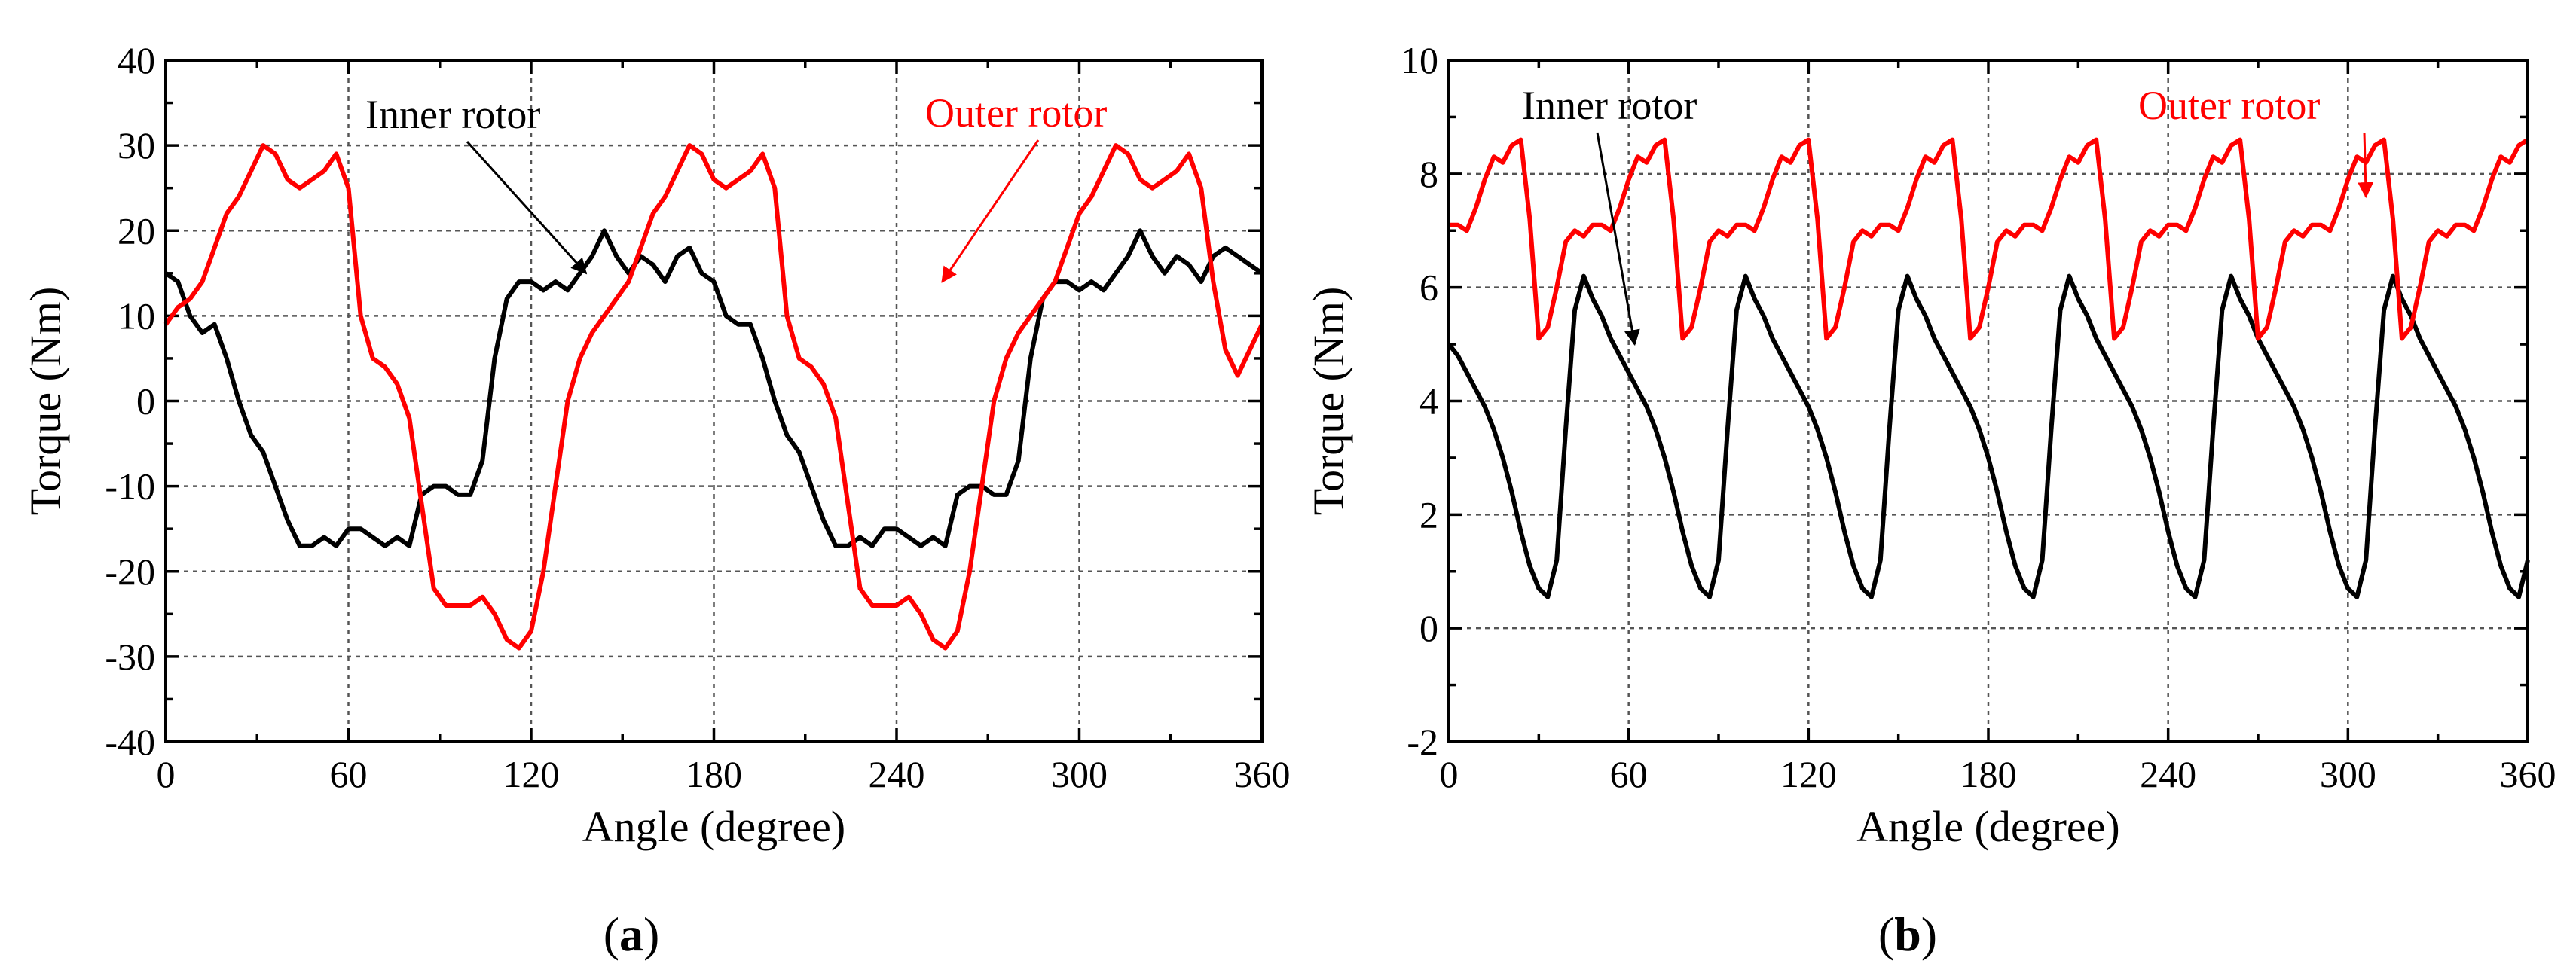 Image resolution: width=2576 pixels, height=973 pixels. Describe the element at coordinates (1907, 934) in the screenshot. I see `panel-caption: (b)` at that location.